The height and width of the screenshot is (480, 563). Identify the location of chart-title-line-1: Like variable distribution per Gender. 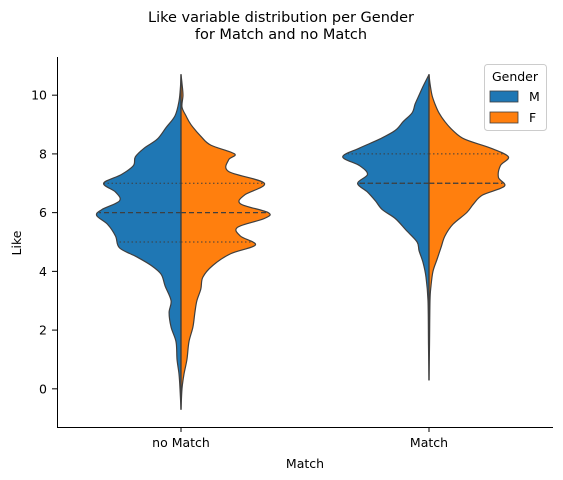
(281, 18).